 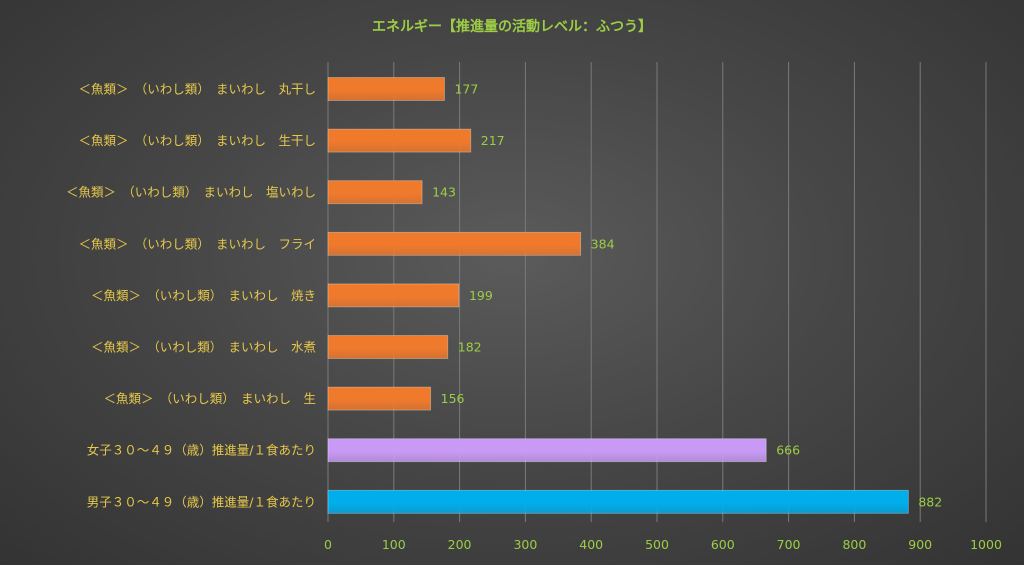 I want to click on x-tick-label: 200, so click(x=460, y=544).